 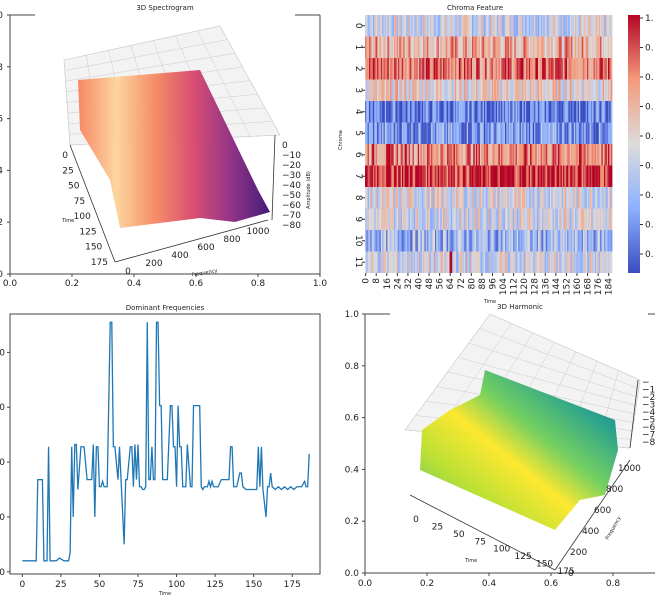 What do you see at coordinates (358, 262) in the screenshot?
I see `row-label: 11` at bounding box center [358, 262].